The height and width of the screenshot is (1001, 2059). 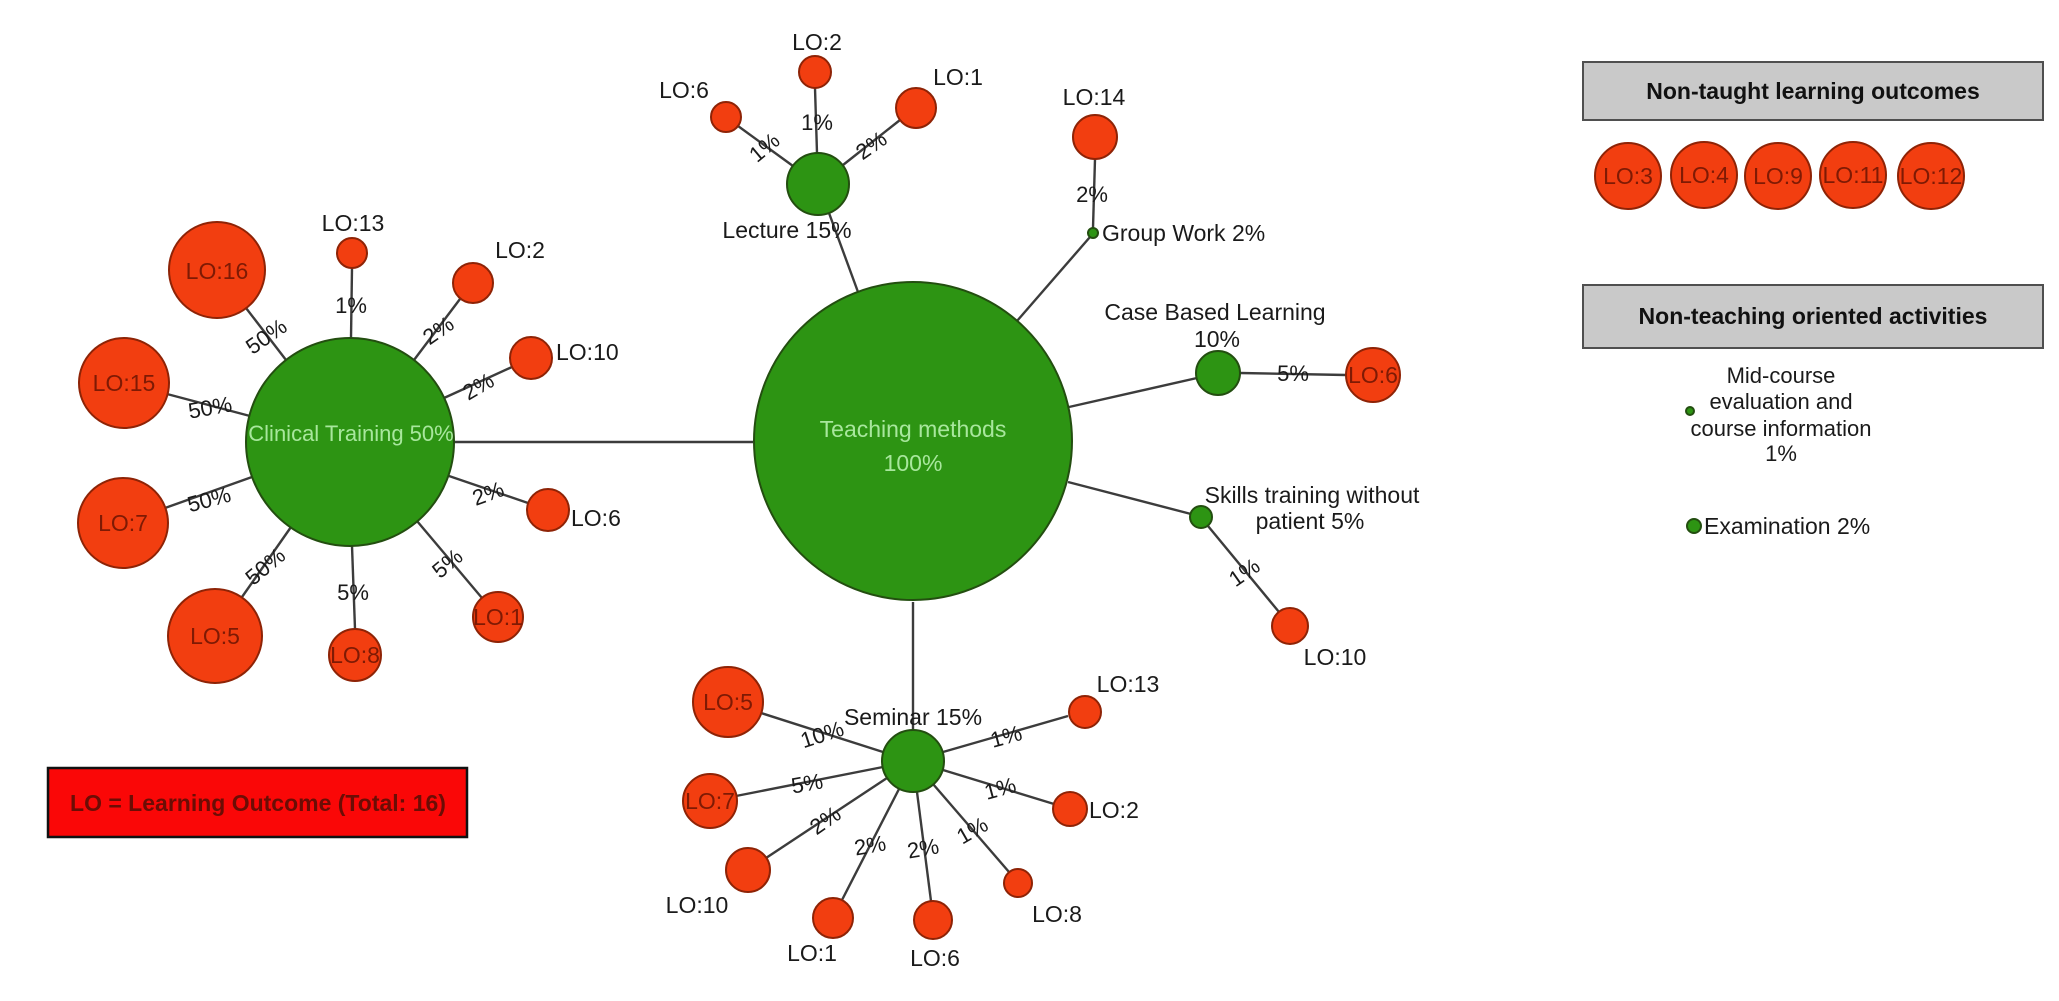 What do you see at coordinates (958, 77) in the screenshot?
I see `lecture-lo1-label: LO:1` at bounding box center [958, 77].